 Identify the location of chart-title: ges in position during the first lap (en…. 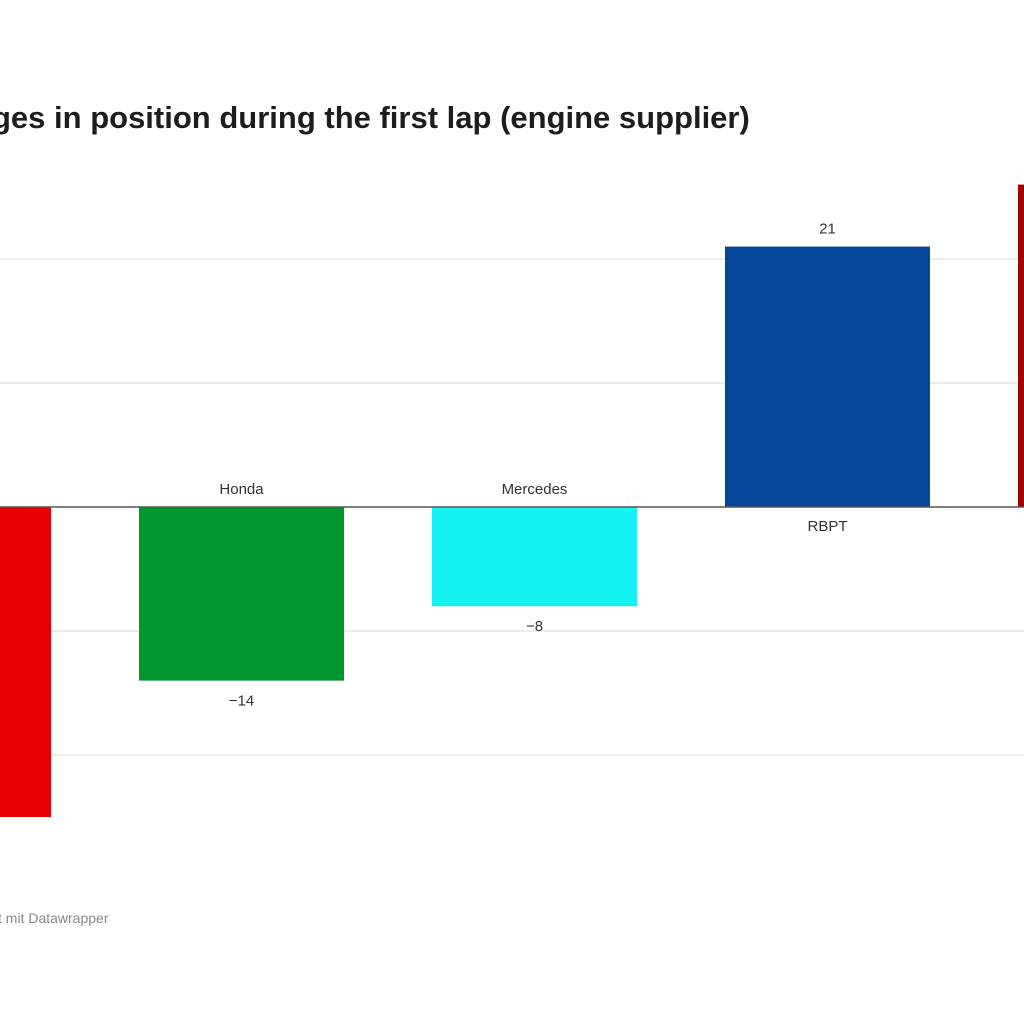
(375, 117).